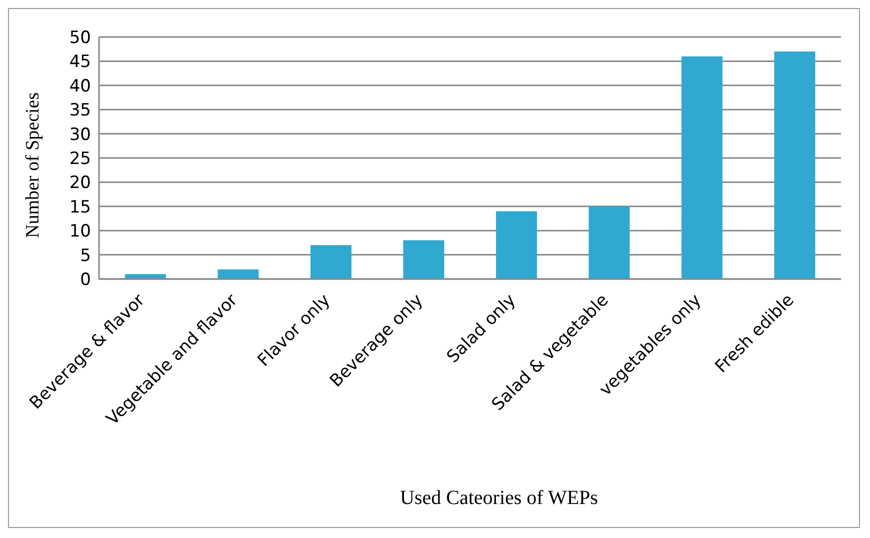  What do you see at coordinates (80, 159) in the screenshot?
I see `y-tick-label: 25` at bounding box center [80, 159].